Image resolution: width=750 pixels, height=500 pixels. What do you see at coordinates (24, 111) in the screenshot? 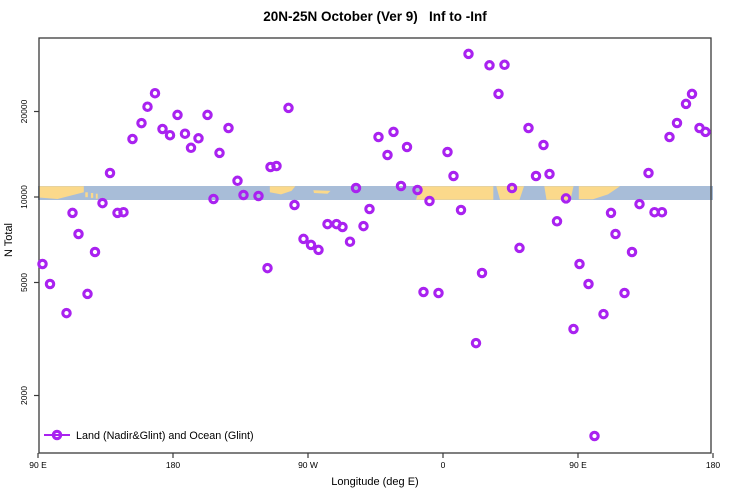
I see `y-tick-label: 20000` at bounding box center [24, 111].